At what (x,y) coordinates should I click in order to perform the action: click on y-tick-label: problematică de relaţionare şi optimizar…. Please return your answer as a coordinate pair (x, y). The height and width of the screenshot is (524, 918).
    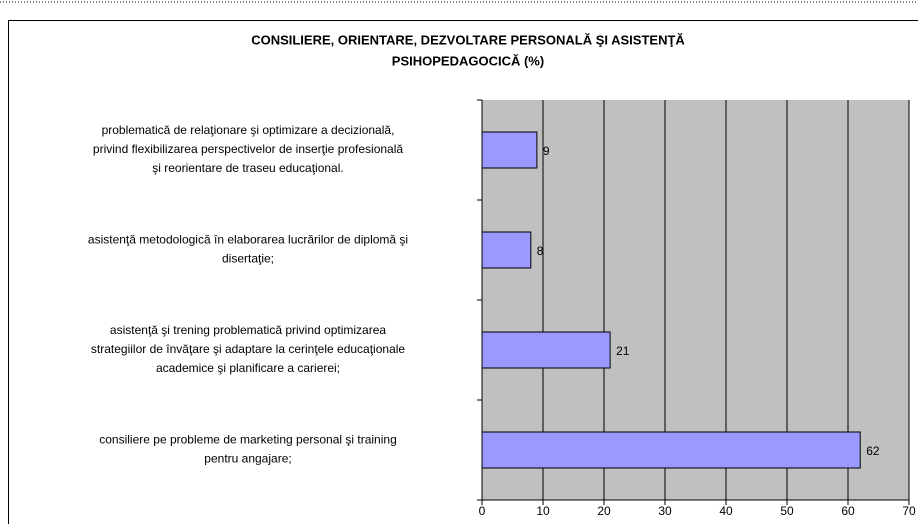
    Looking at the image, I should click on (248, 149).